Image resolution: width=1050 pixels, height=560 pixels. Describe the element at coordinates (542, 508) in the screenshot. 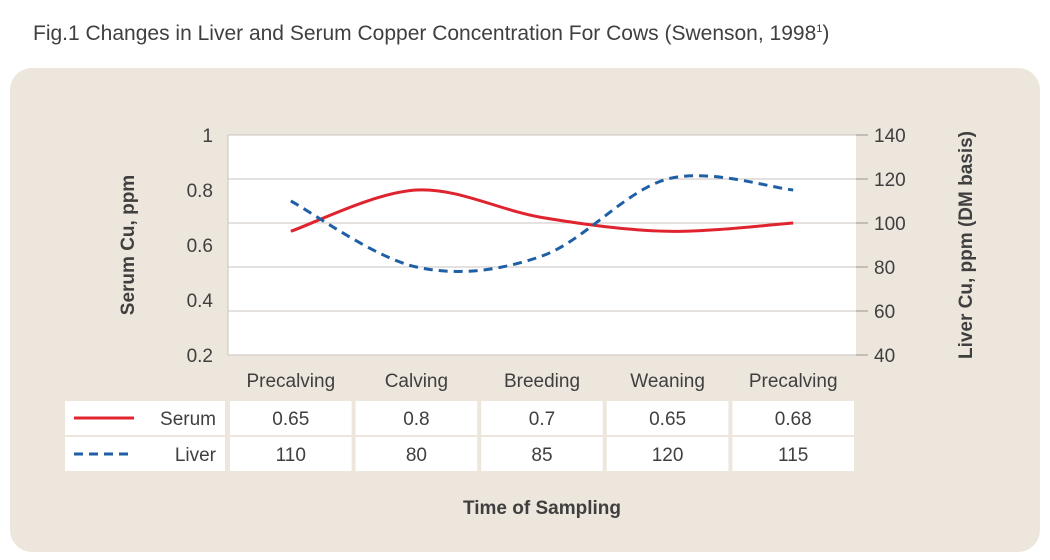

I see `x-axis-title: Time of Sampling` at that location.